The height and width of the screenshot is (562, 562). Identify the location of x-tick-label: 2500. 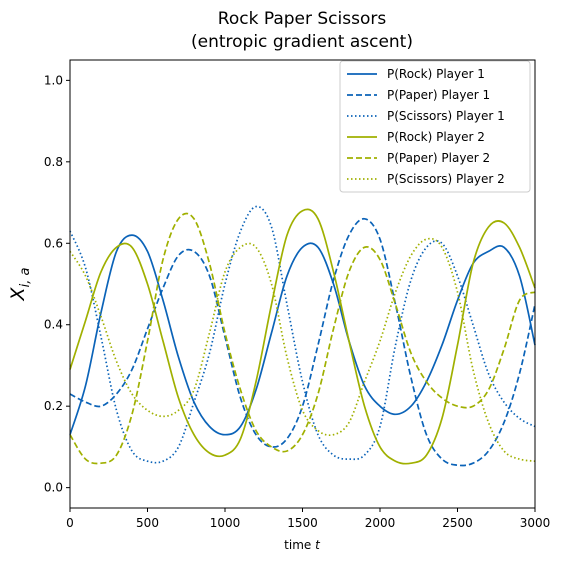
(457, 523).